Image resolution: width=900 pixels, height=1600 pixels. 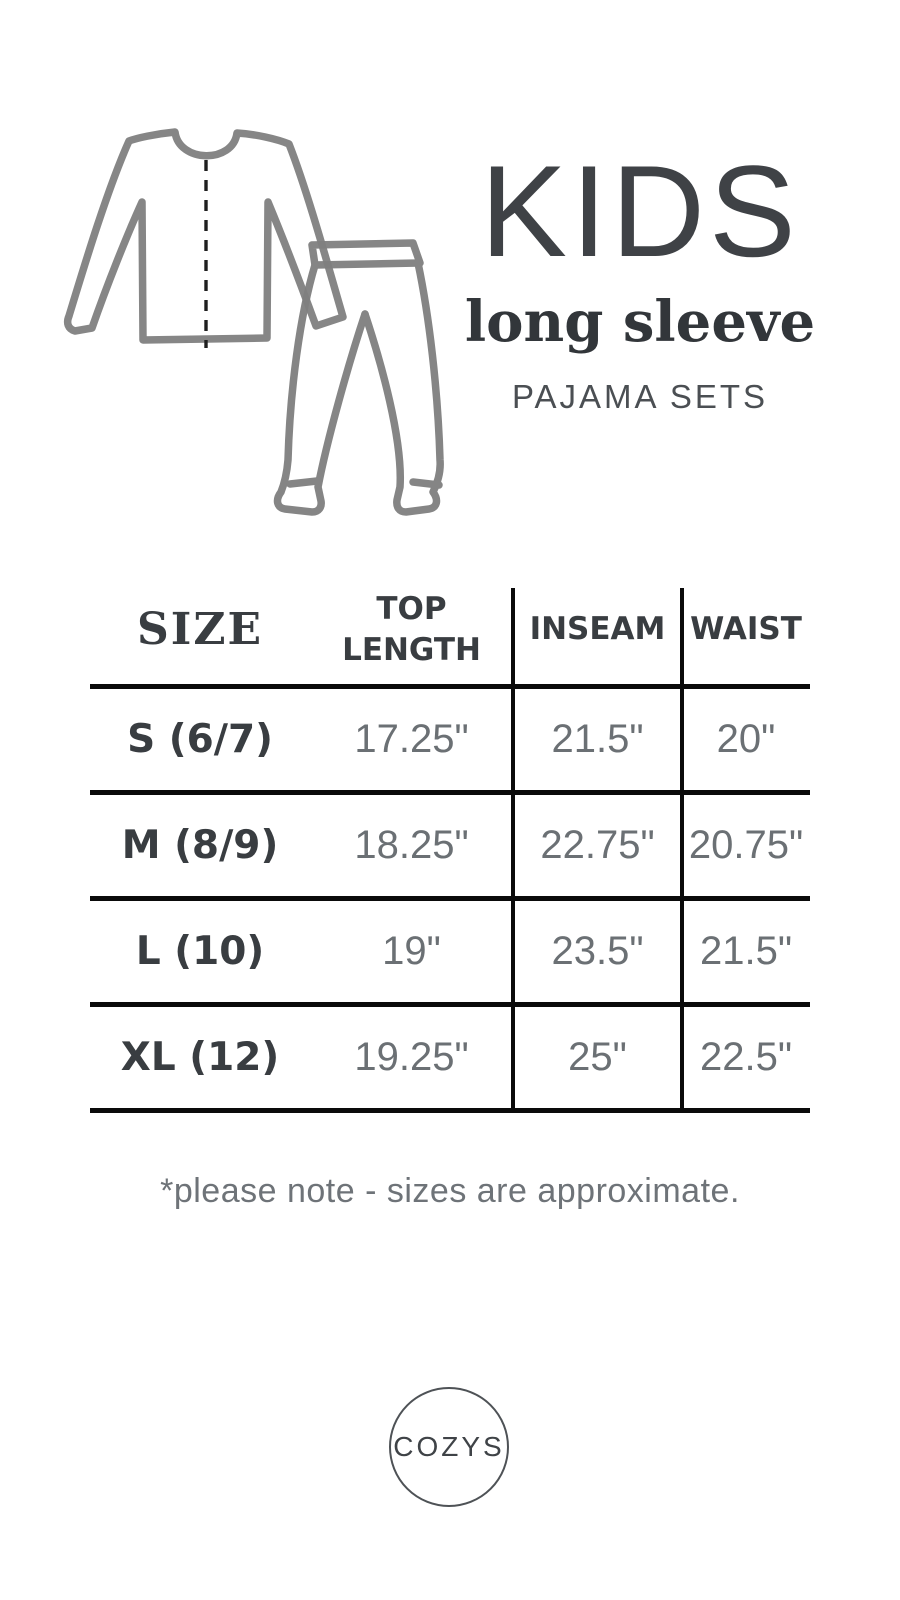 I want to click on inseam-cell: 23.5", so click(x=597, y=951).